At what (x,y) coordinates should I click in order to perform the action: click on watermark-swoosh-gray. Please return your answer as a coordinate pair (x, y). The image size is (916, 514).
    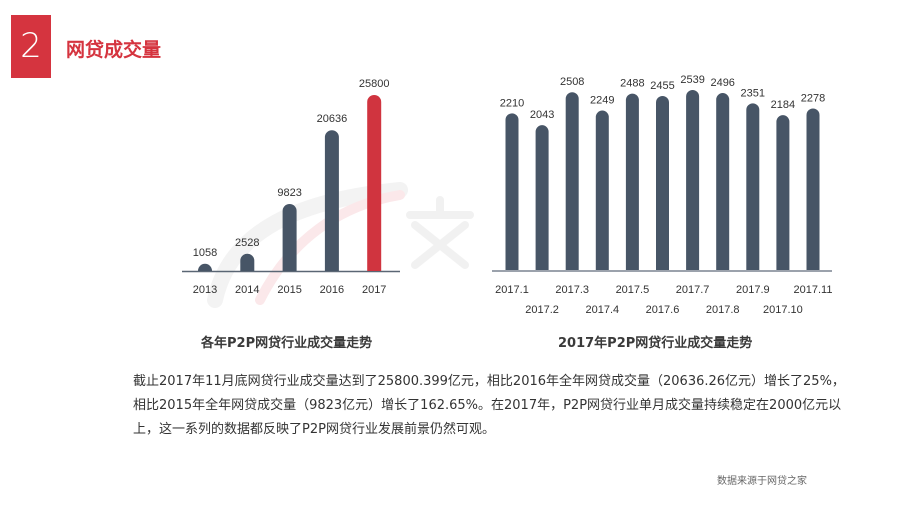
    Looking at the image, I should click on (307, 245).